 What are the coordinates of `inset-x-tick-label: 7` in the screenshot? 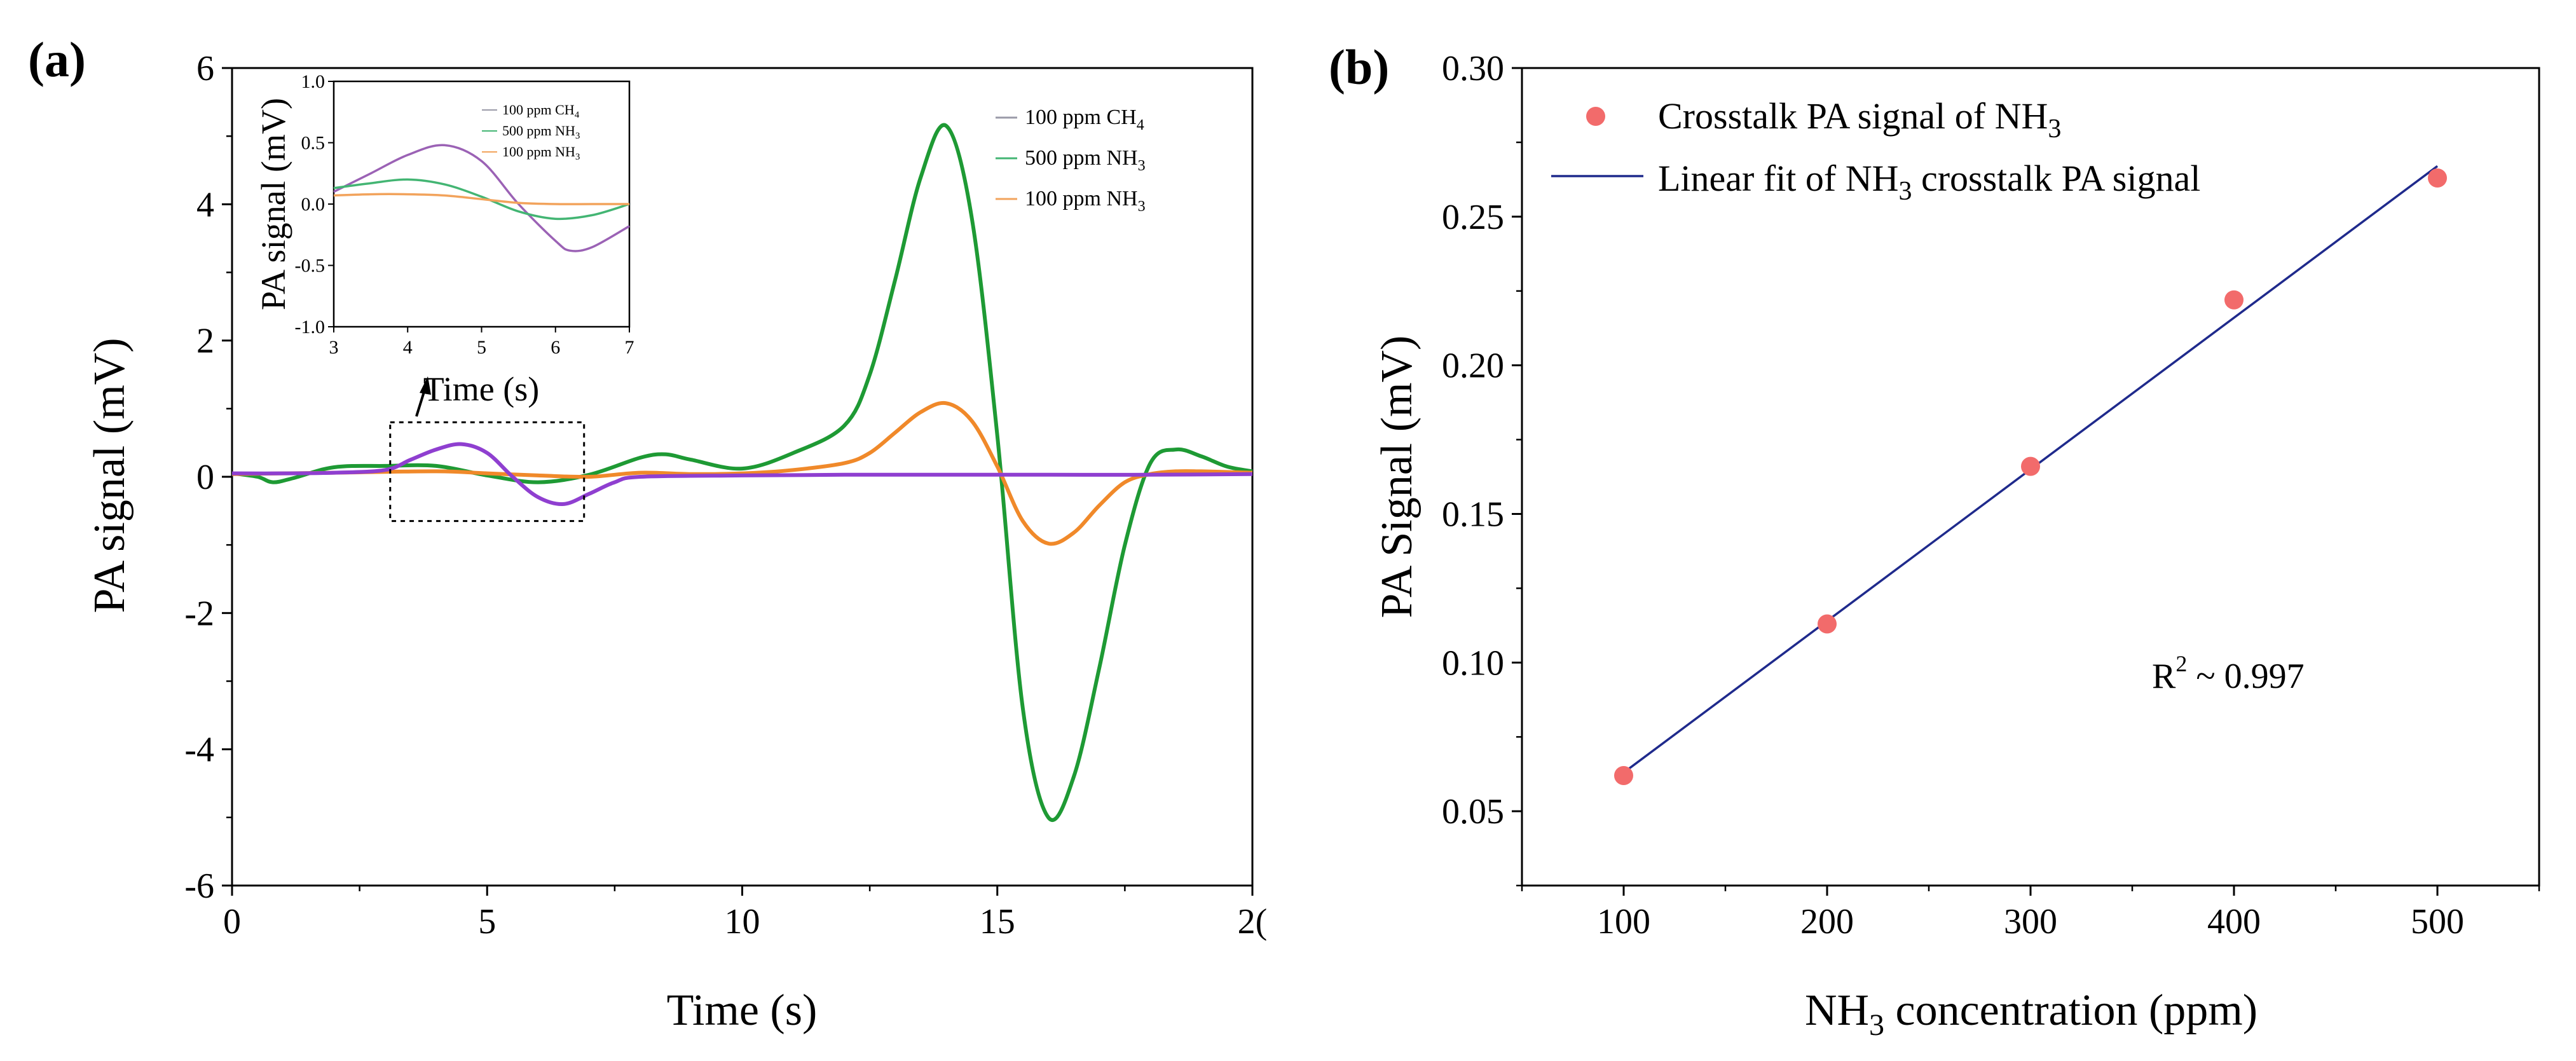 It's located at (629, 347).